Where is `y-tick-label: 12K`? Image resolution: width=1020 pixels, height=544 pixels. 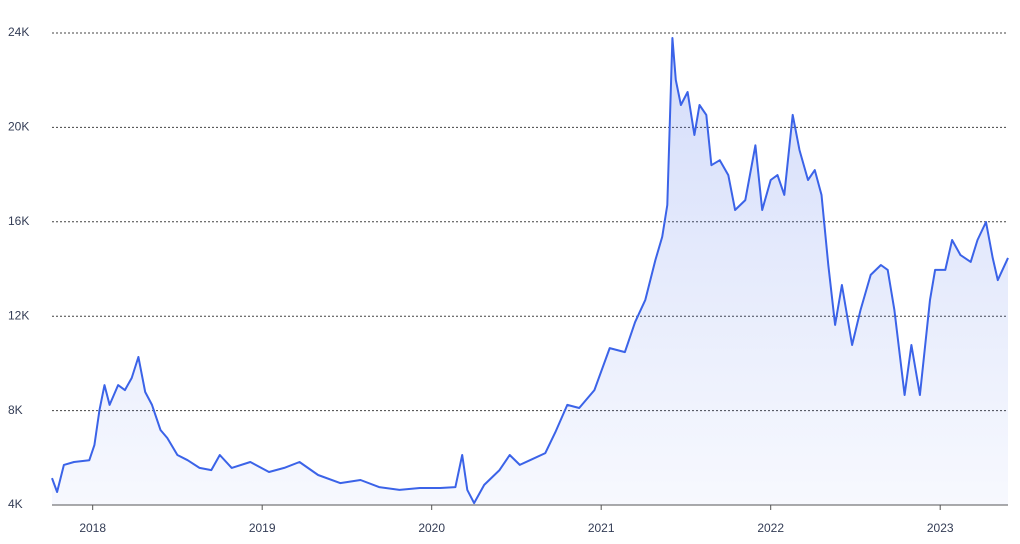 y-tick-label: 12K is located at coordinates (18, 315).